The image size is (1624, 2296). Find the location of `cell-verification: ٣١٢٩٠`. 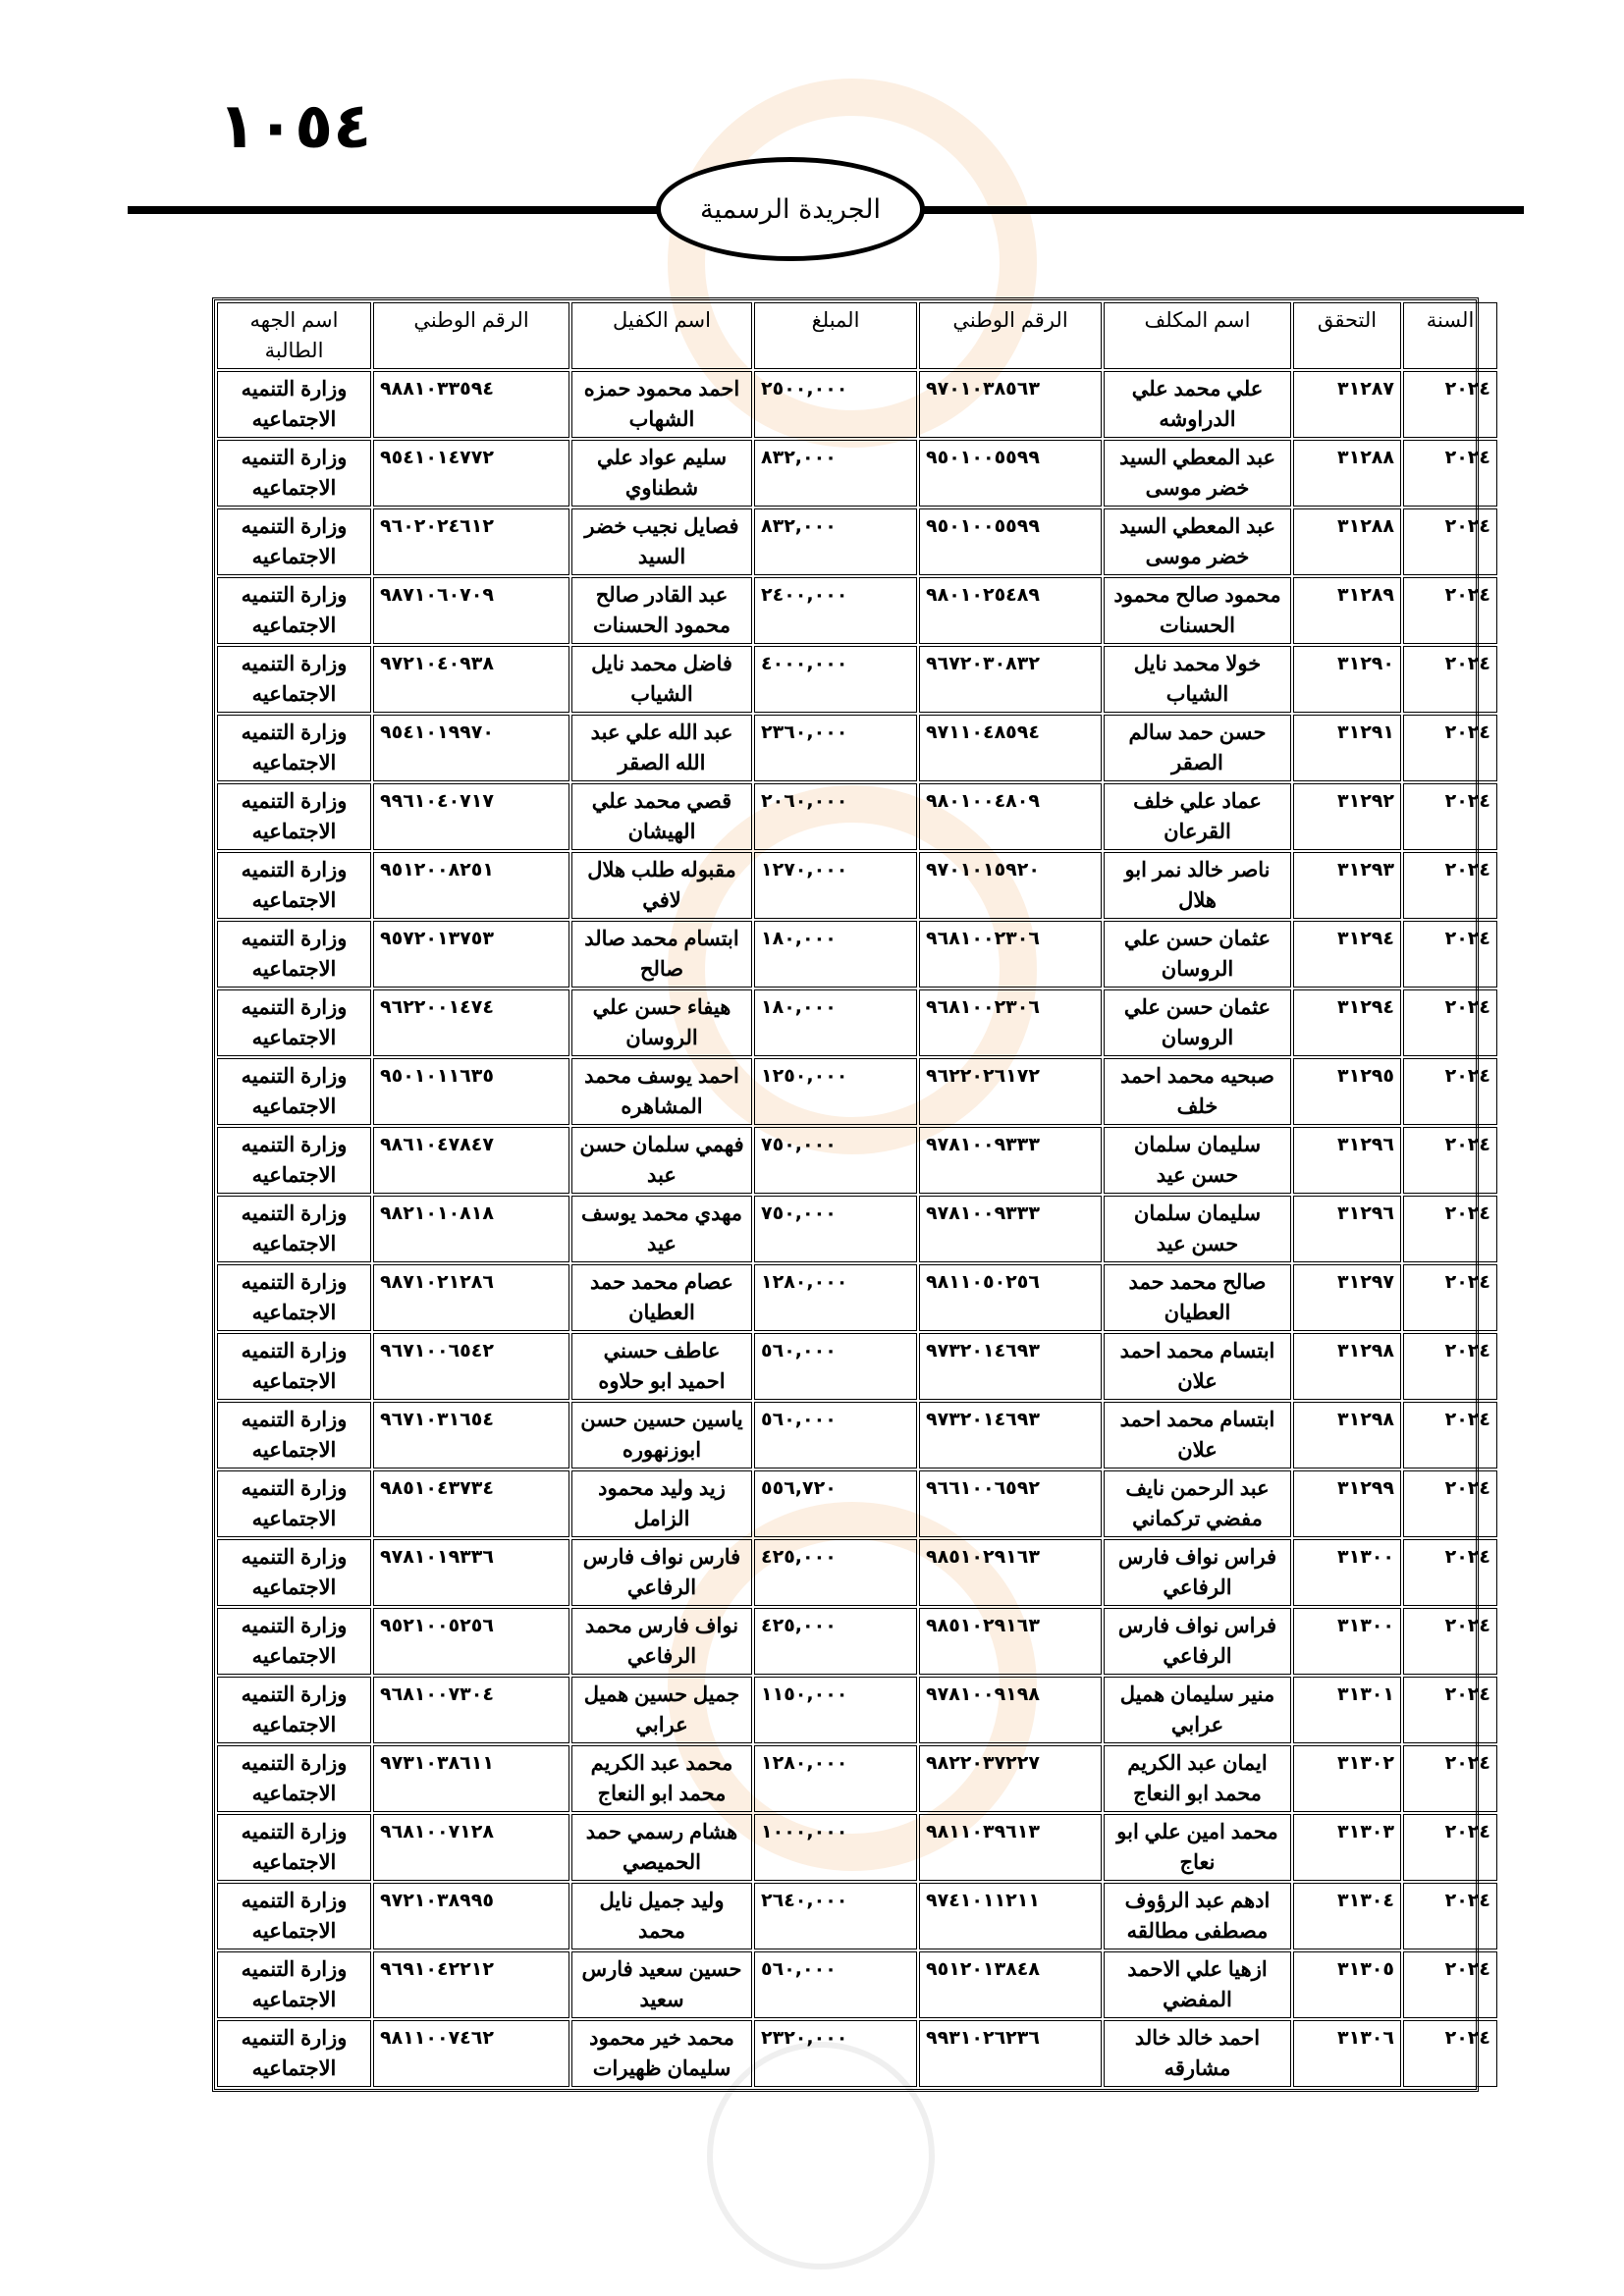

cell-verification: ٣١٢٩٠ is located at coordinates (1347, 679).